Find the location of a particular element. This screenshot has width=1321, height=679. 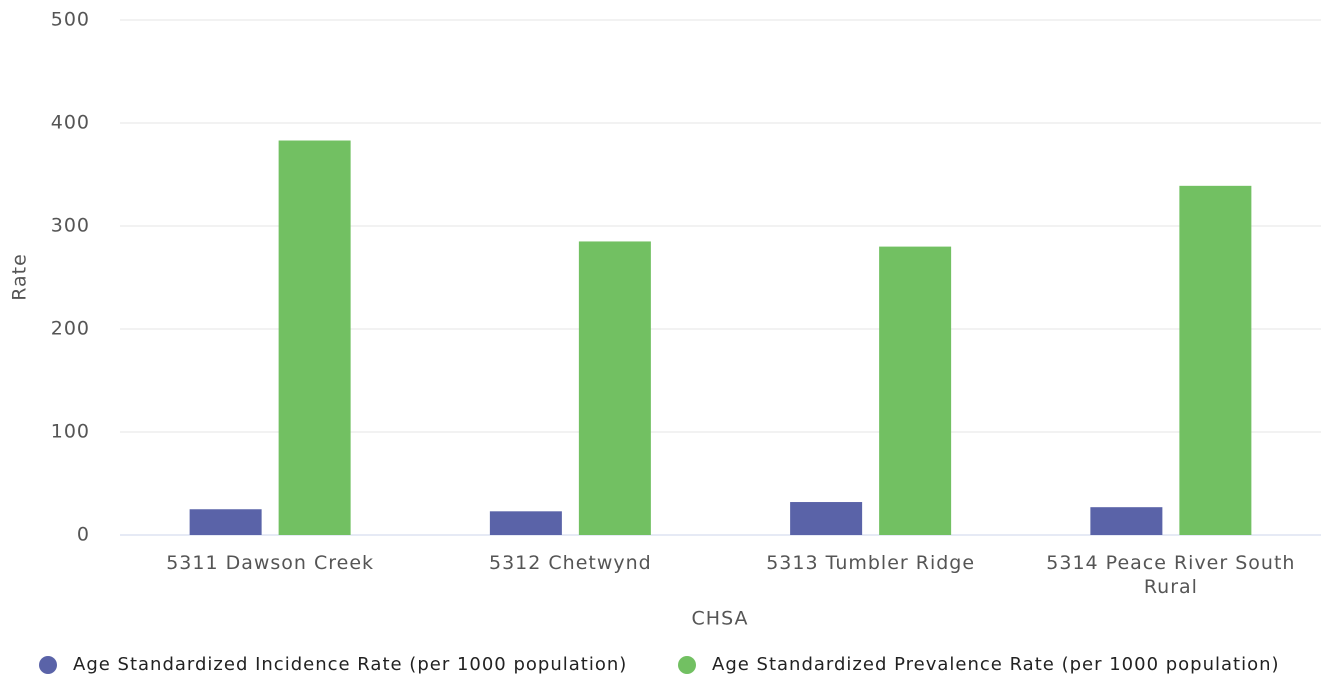

y-tick-label: 100 is located at coordinates (70, 432).